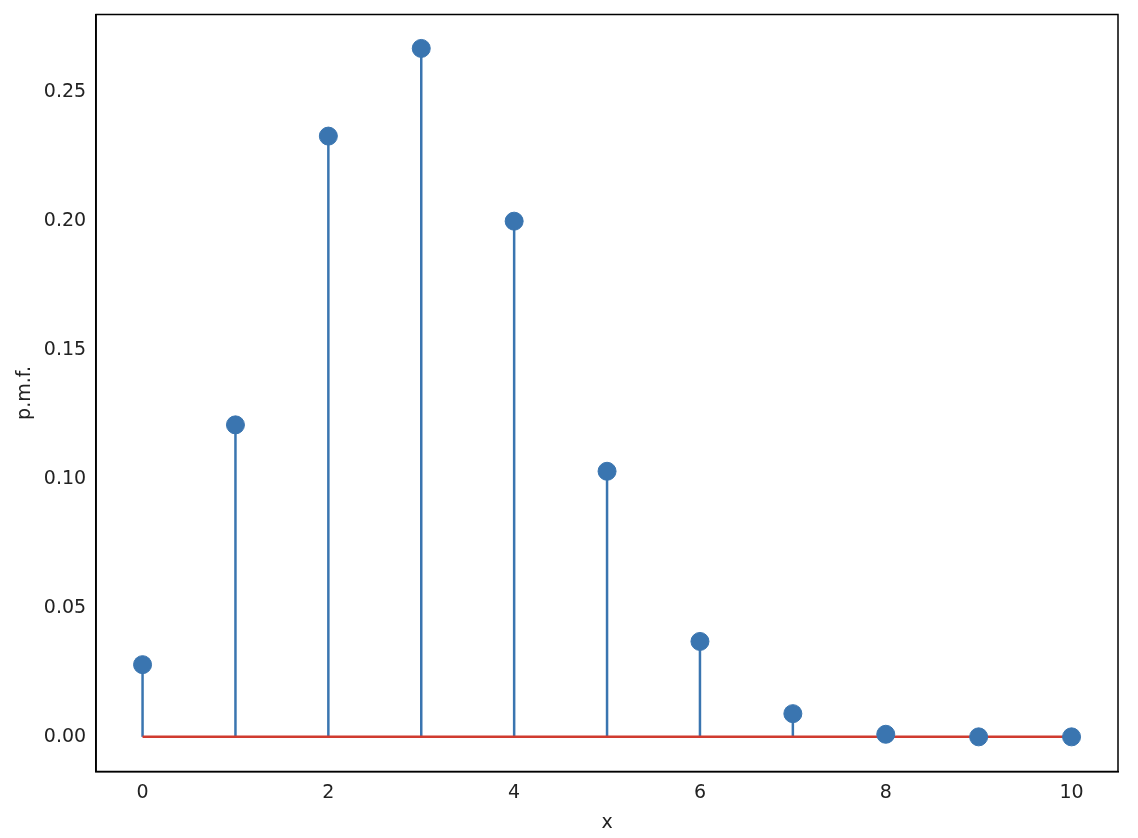 The image size is (1138, 838). I want to click on y-tick-label: 0.25, so click(65, 90).